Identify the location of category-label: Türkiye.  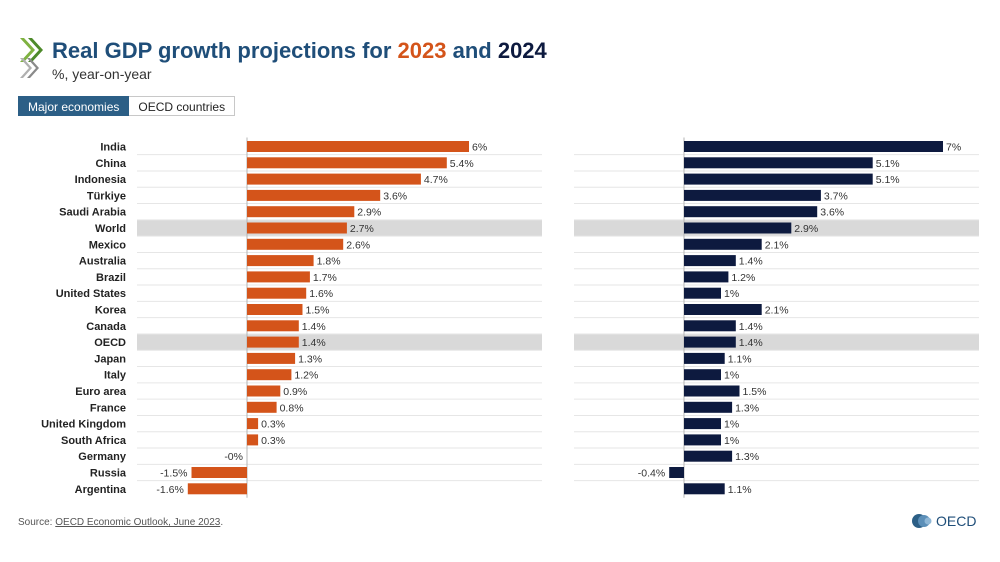
(106, 196).